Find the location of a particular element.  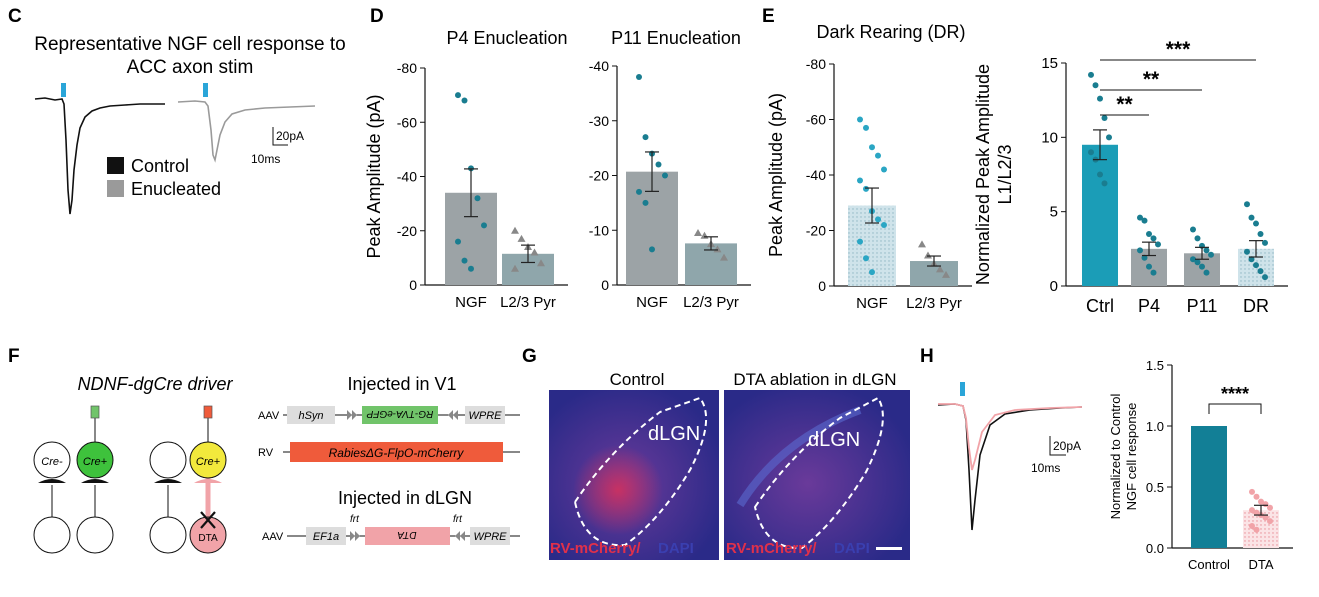

ef1a-box is located at coordinates (326, 536).